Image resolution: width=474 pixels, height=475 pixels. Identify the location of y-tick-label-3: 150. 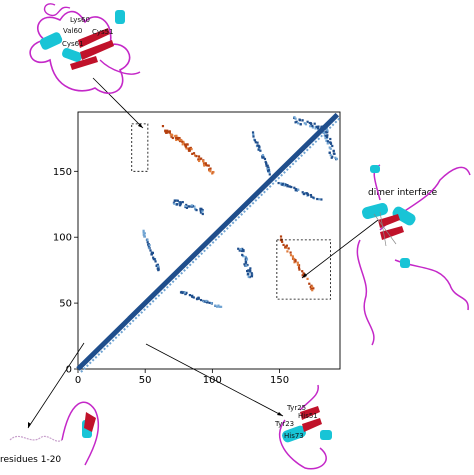
(62, 172).